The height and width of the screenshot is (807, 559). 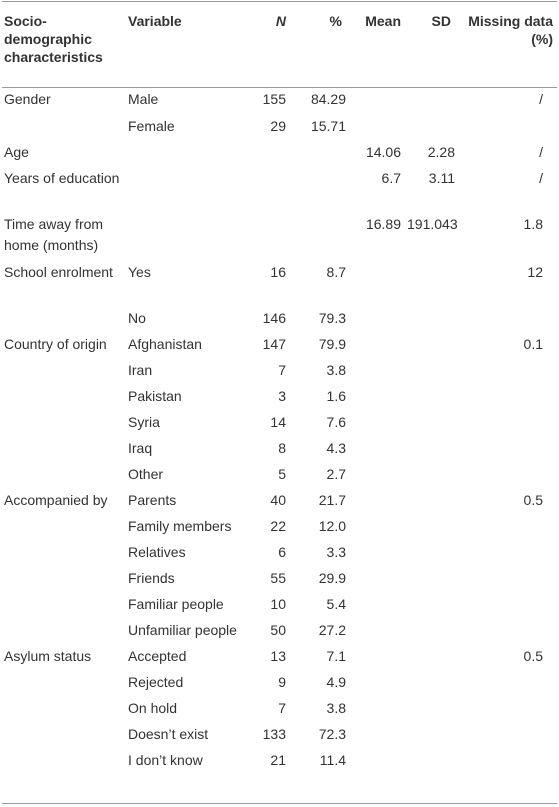 I want to click on cell-n: 7, so click(x=282, y=708).